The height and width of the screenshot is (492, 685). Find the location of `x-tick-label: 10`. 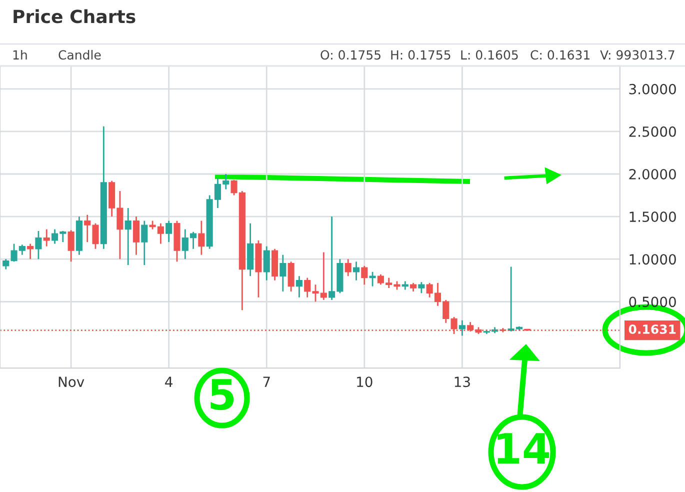

x-tick-label: 10 is located at coordinates (364, 382).